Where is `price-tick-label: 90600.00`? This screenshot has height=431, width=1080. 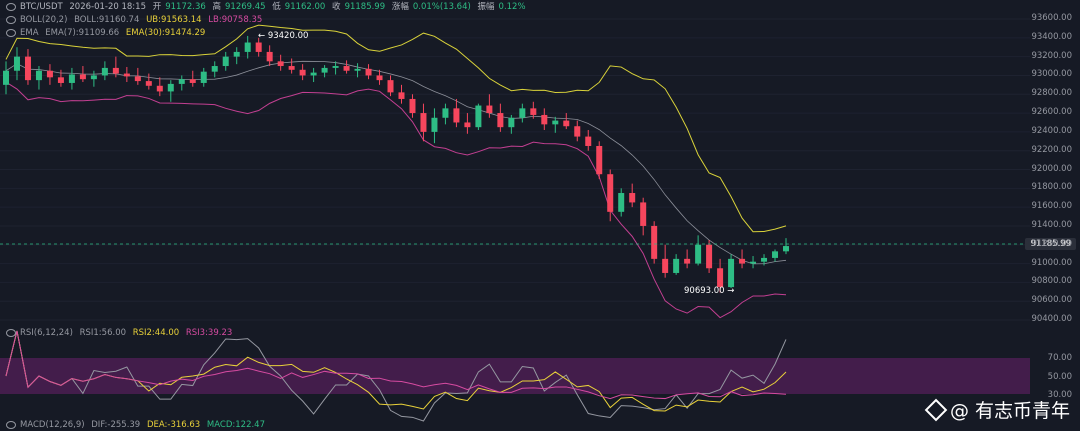
price-tick-label: 90600.00 is located at coordinates (1051, 300).